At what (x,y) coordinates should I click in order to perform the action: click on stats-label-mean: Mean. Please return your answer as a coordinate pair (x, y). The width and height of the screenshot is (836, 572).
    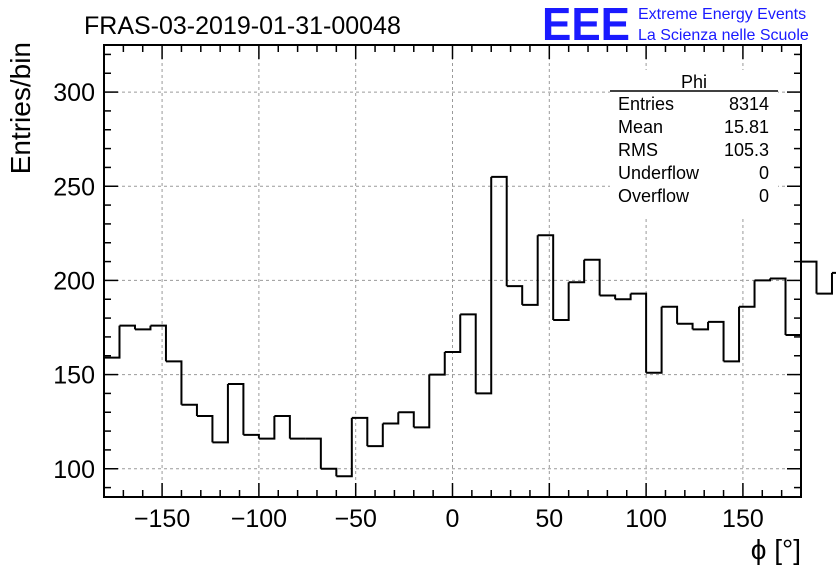
    Looking at the image, I should click on (640, 127).